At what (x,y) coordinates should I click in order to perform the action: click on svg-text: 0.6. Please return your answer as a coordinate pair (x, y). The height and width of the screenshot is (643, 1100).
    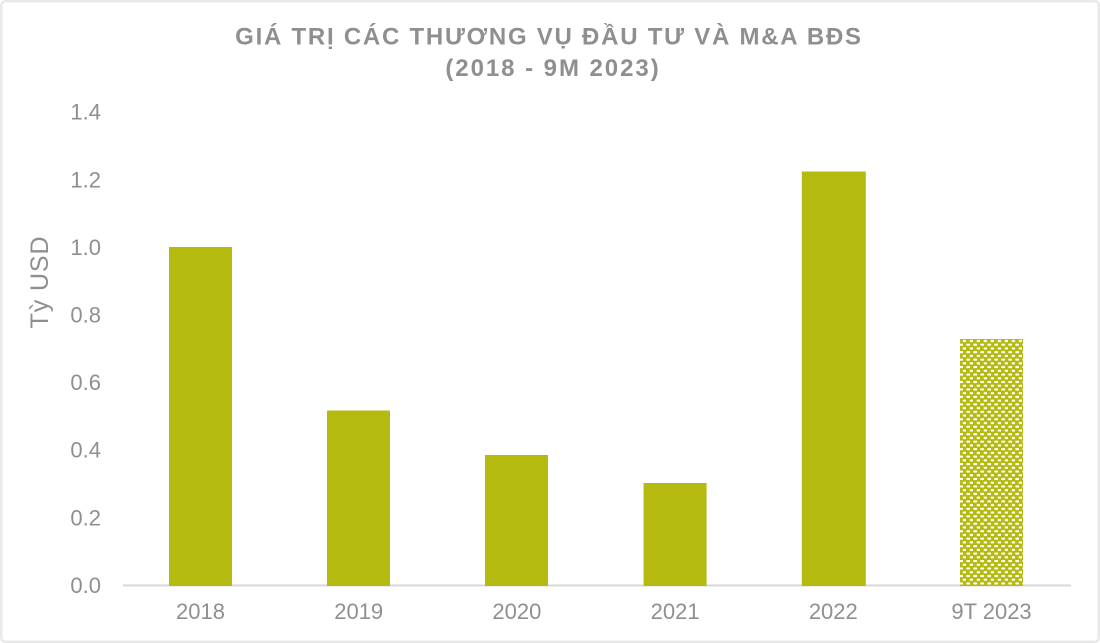
    Looking at the image, I should click on (85, 382).